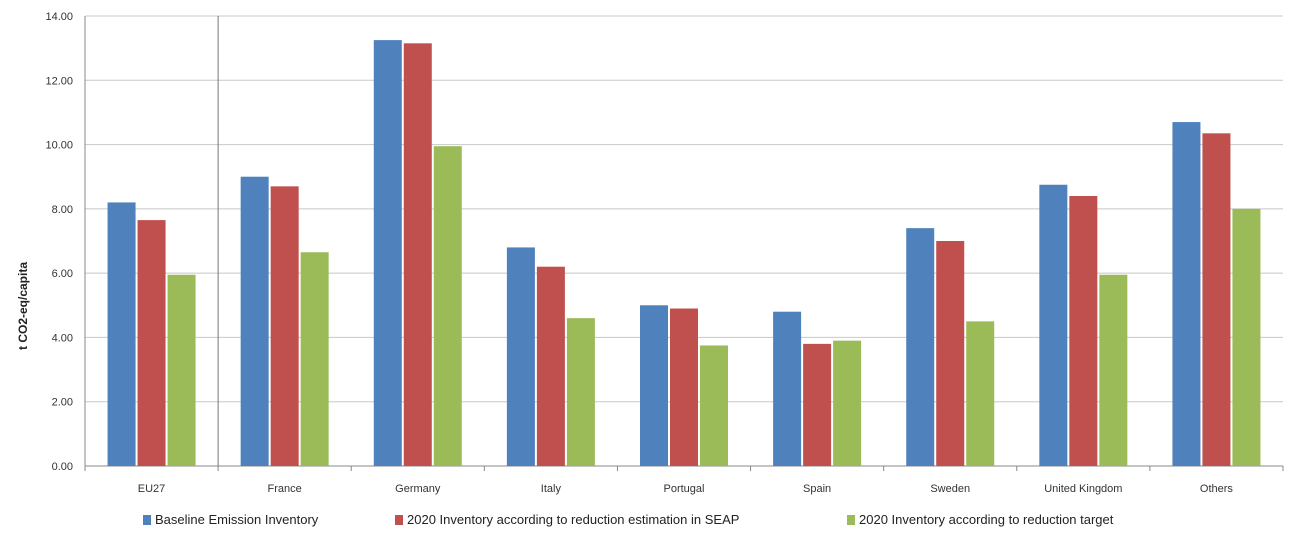 The width and height of the screenshot is (1291, 533). What do you see at coordinates (62, 403) in the screenshot?
I see `y-tick-label: 2.00` at bounding box center [62, 403].